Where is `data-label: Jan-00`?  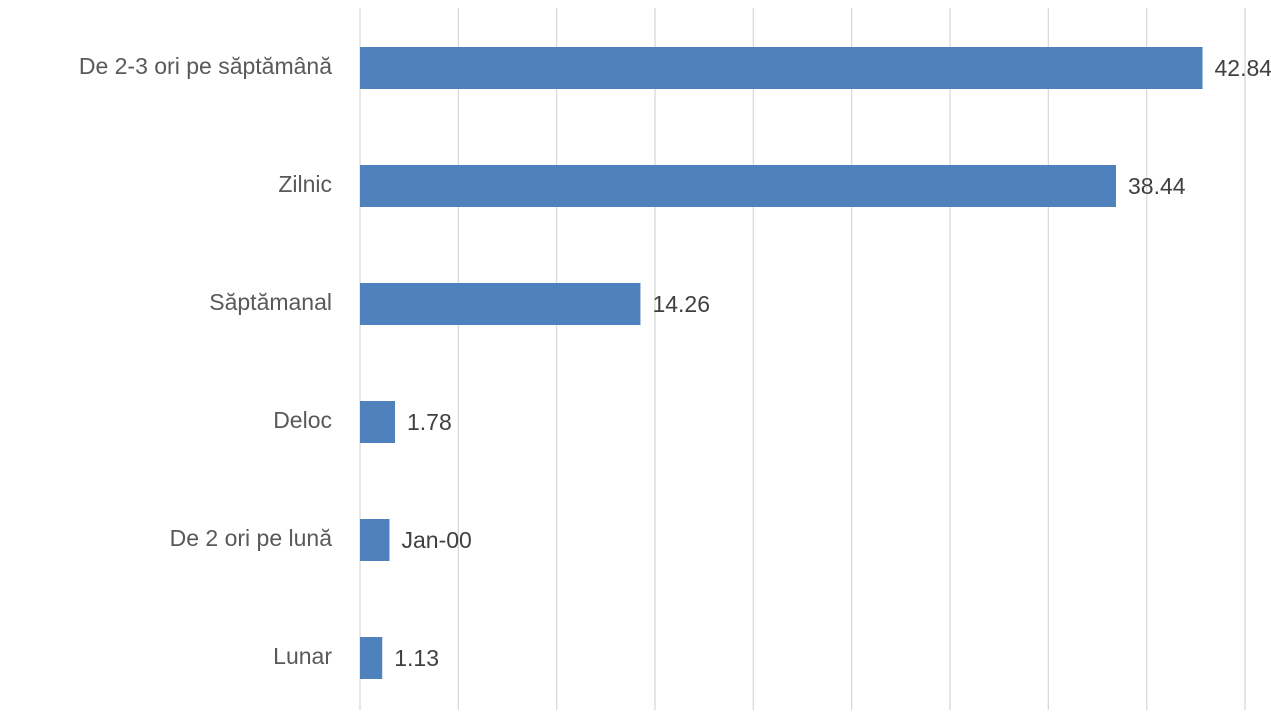
data-label: Jan-00 is located at coordinates (437, 540).